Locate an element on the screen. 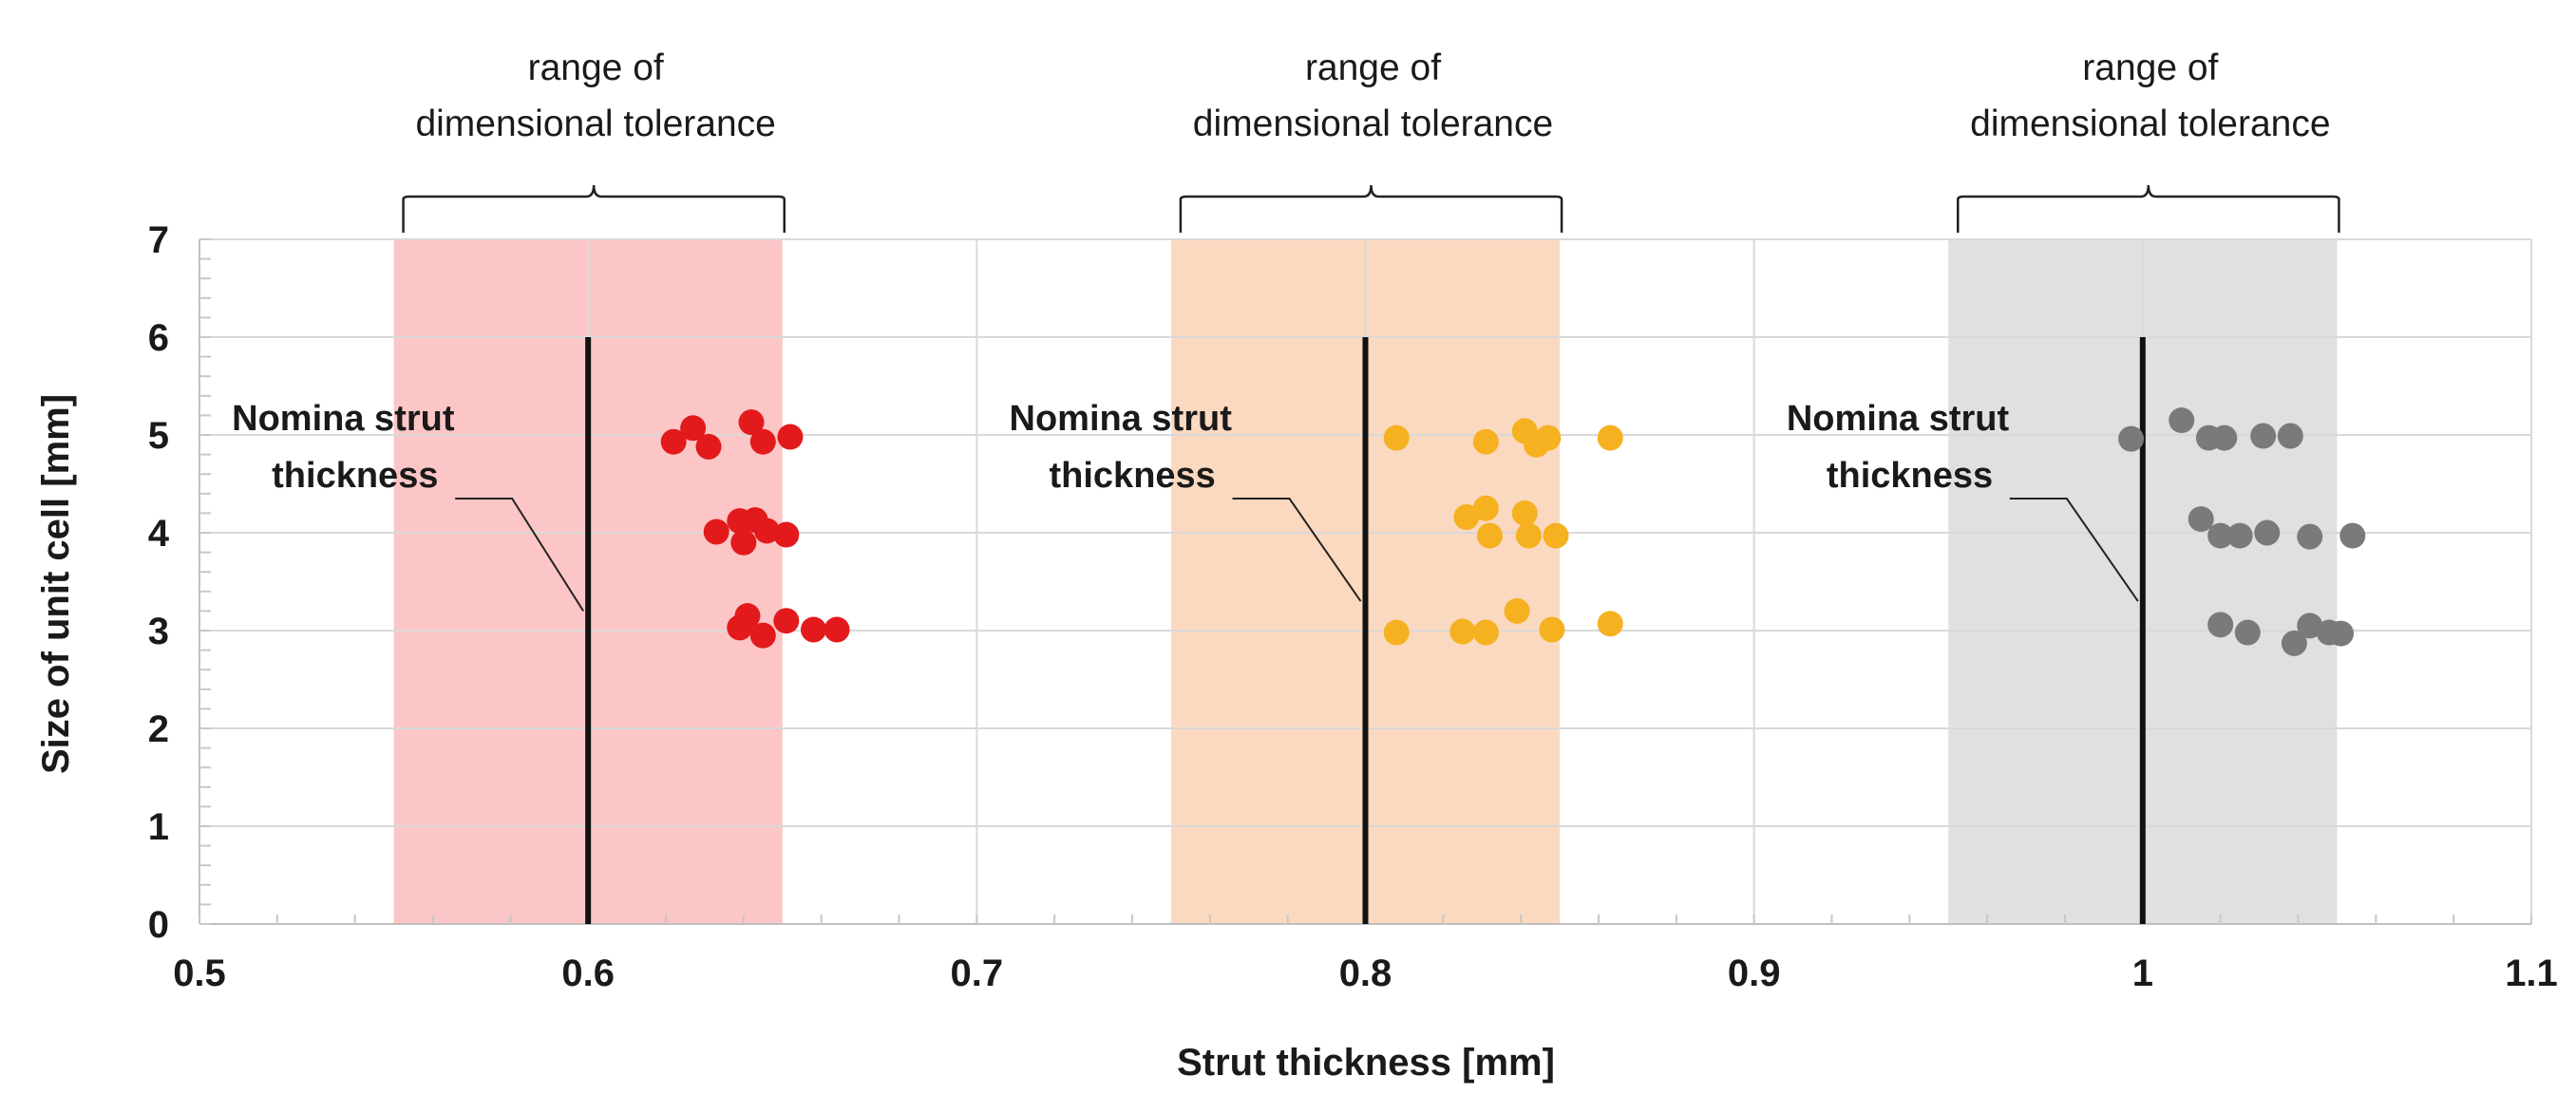  x-tick-label: 0.5 is located at coordinates (199, 973).